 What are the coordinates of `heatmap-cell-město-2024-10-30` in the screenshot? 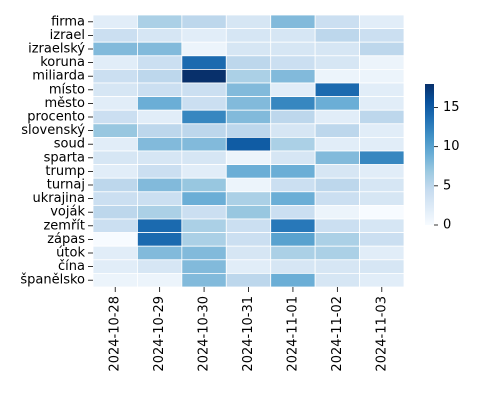 It's located at (204, 103).